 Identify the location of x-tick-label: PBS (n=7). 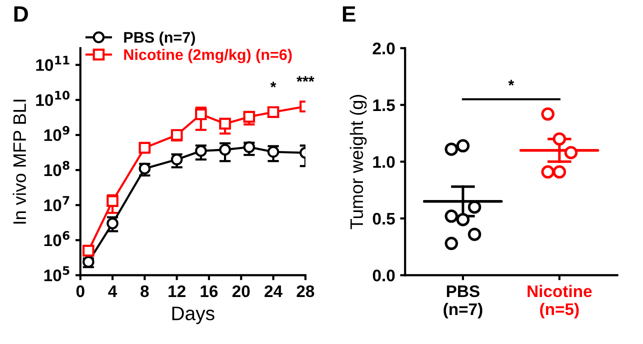
(463, 301).